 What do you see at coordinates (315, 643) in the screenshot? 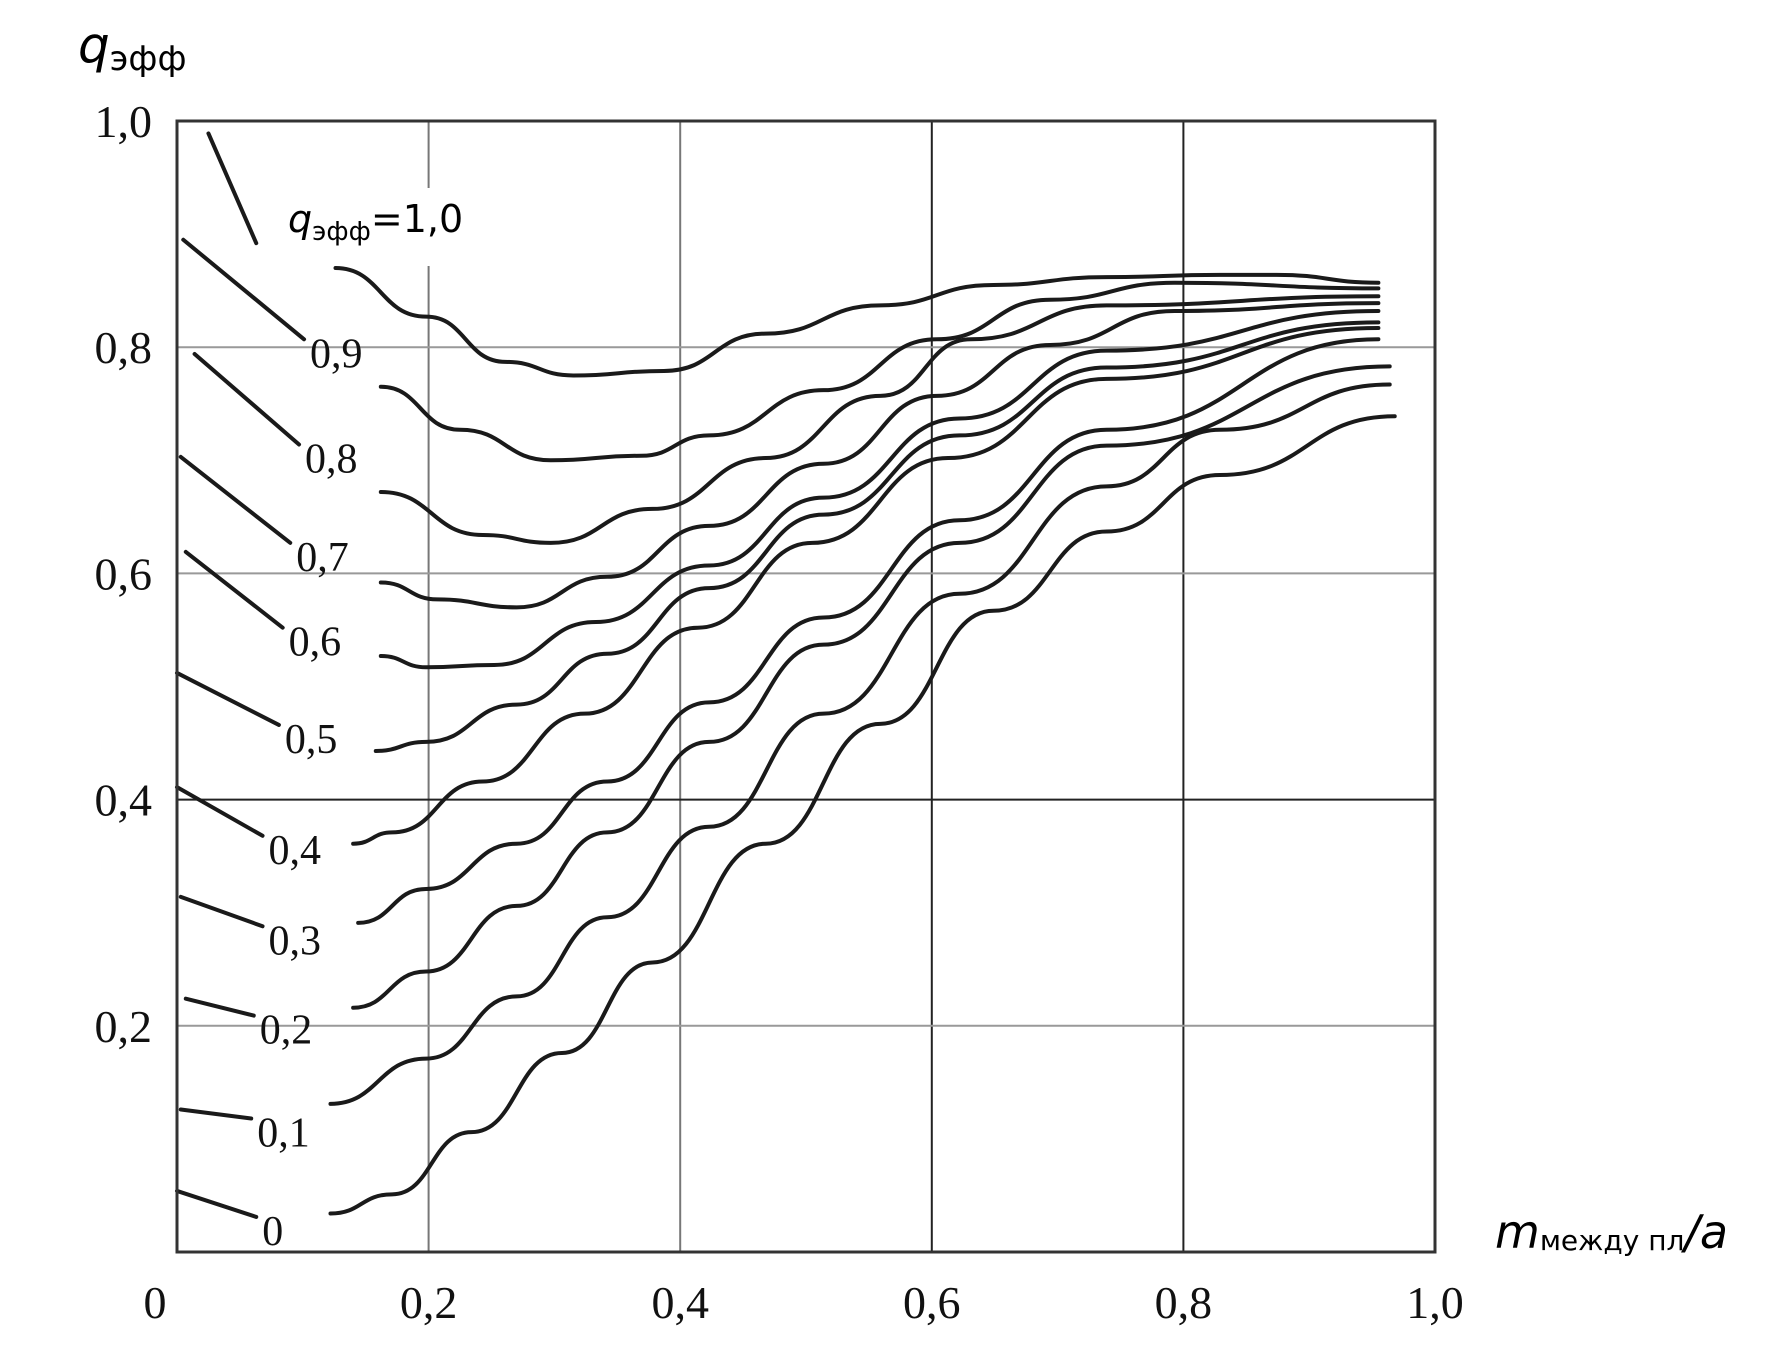
I see `curve-label: 0,6` at bounding box center [315, 643].